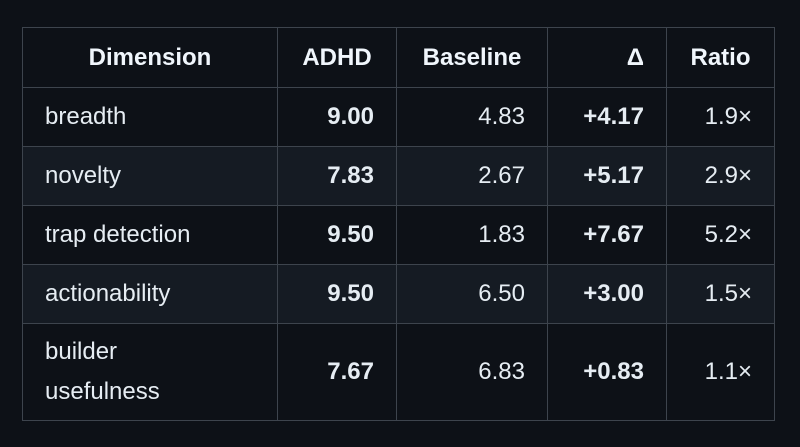 The height and width of the screenshot is (447, 800). What do you see at coordinates (720, 176) in the screenshot?
I see `cell-ratio: 2.9×` at bounding box center [720, 176].